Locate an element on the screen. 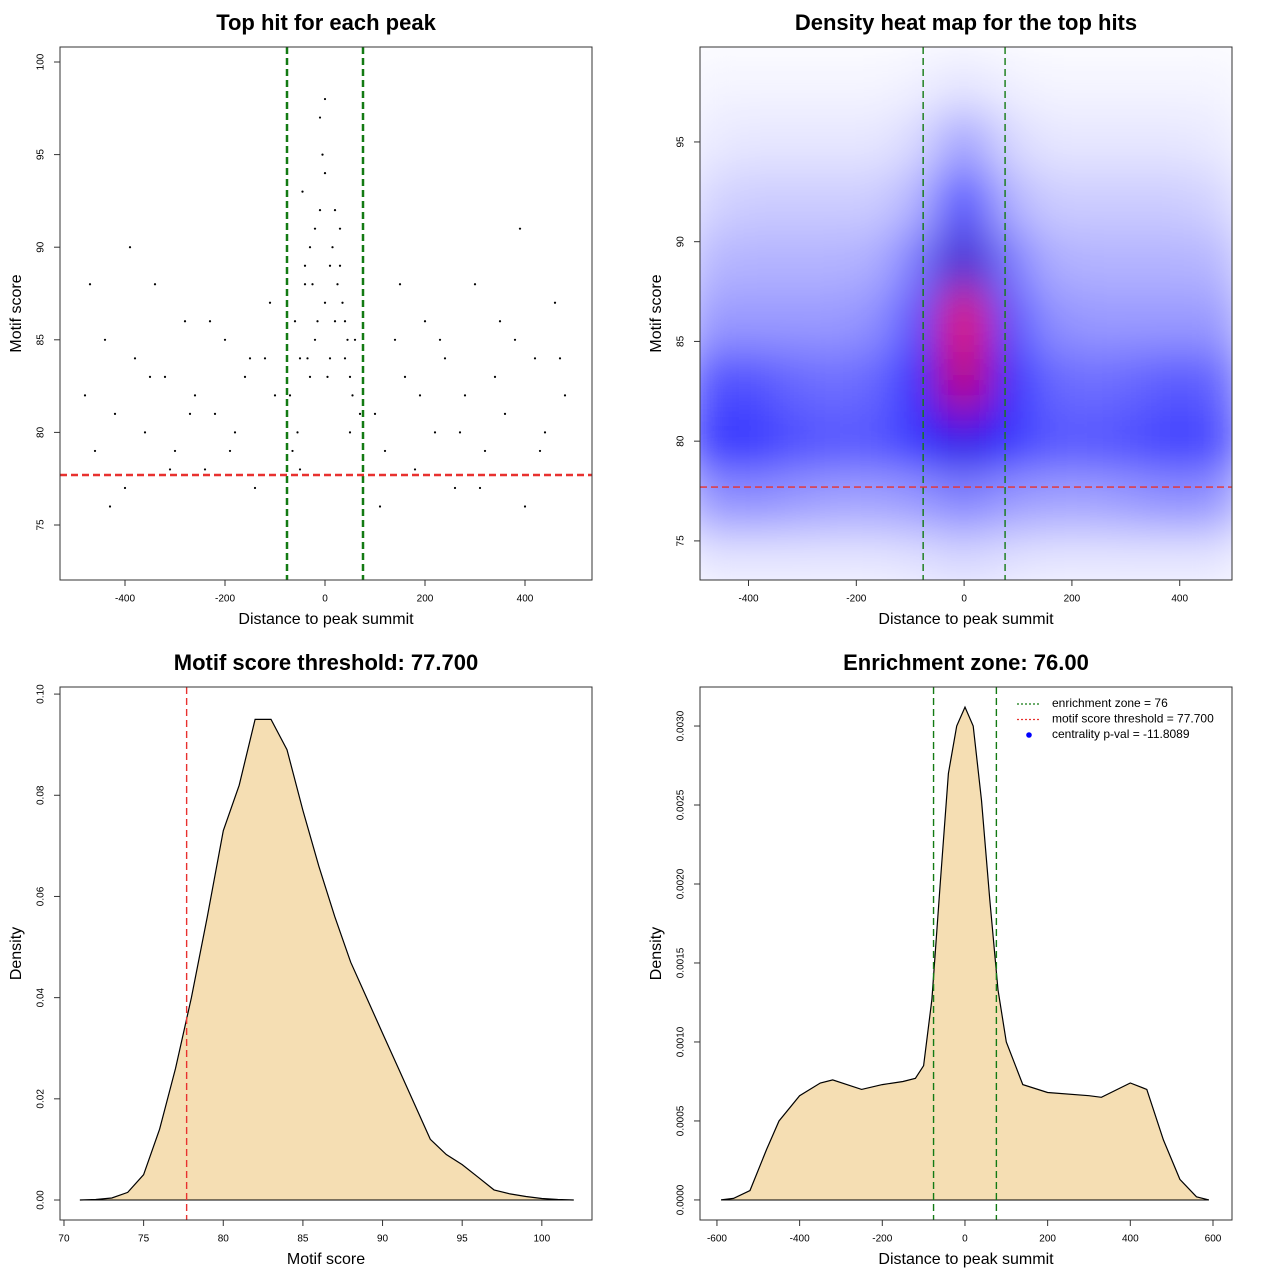 The width and height of the screenshot is (1280, 1280). x-tick-label: 70 is located at coordinates (64, 1239).